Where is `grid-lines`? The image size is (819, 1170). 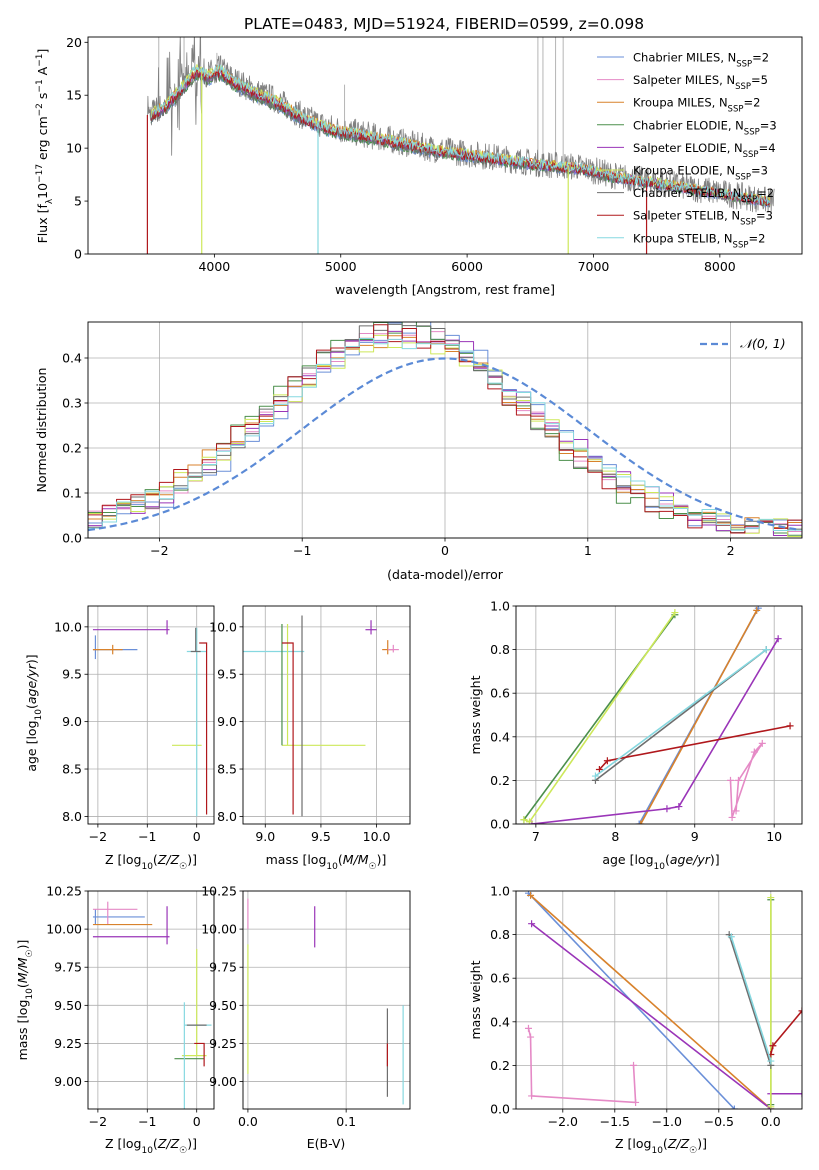 grid-lines is located at coordinates (151, 715).